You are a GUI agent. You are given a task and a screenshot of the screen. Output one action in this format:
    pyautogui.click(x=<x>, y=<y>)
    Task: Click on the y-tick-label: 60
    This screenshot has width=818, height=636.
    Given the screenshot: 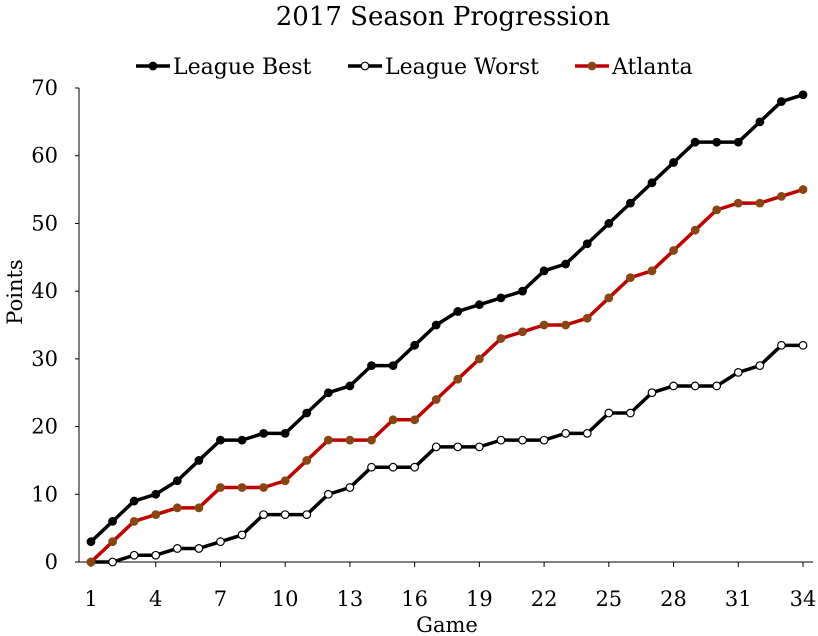 What is the action you would take?
    pyautogui.click(x=44, y=156)
    